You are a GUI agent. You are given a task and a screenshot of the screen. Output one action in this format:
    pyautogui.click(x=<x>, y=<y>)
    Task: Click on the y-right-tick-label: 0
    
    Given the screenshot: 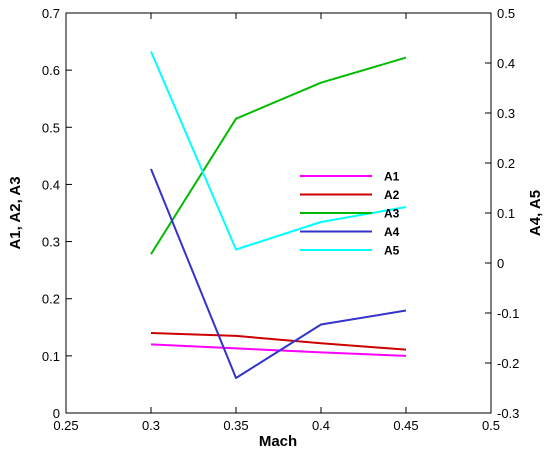 What is the action you would take?
    pyautogui.click(x=500, y=263)
    